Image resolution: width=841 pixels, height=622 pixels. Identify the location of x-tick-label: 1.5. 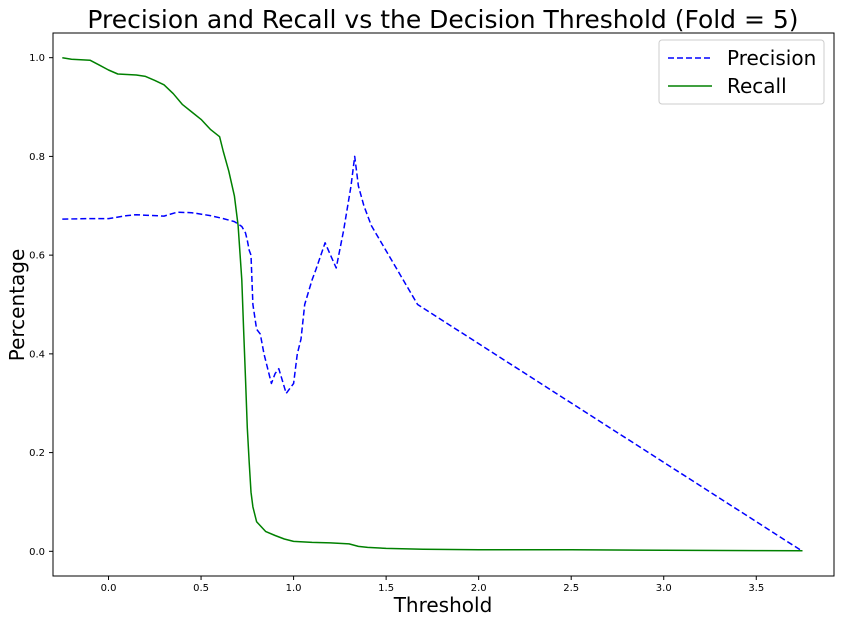
(386, 588).